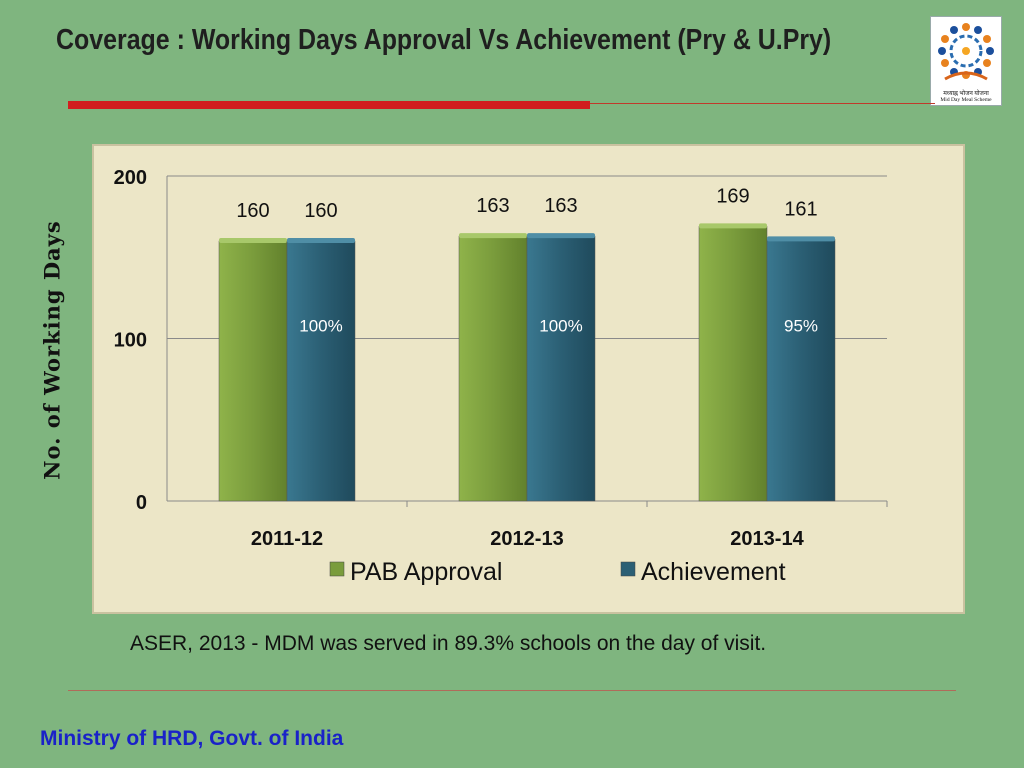 The image size is (1024, 768). I want to click on y-tick-label: 200, so click(130, 178).